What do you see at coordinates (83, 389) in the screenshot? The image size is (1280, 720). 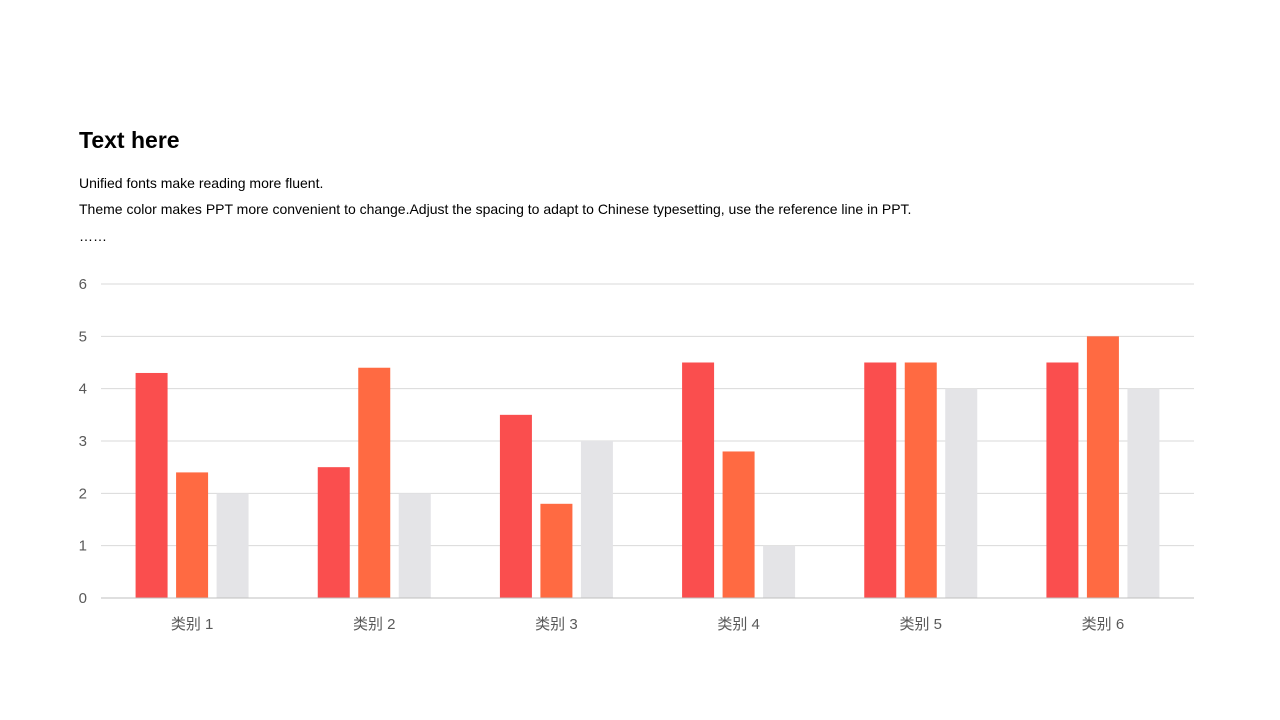 I see `y-tick-label: 4` at bounding box center [83, 389].